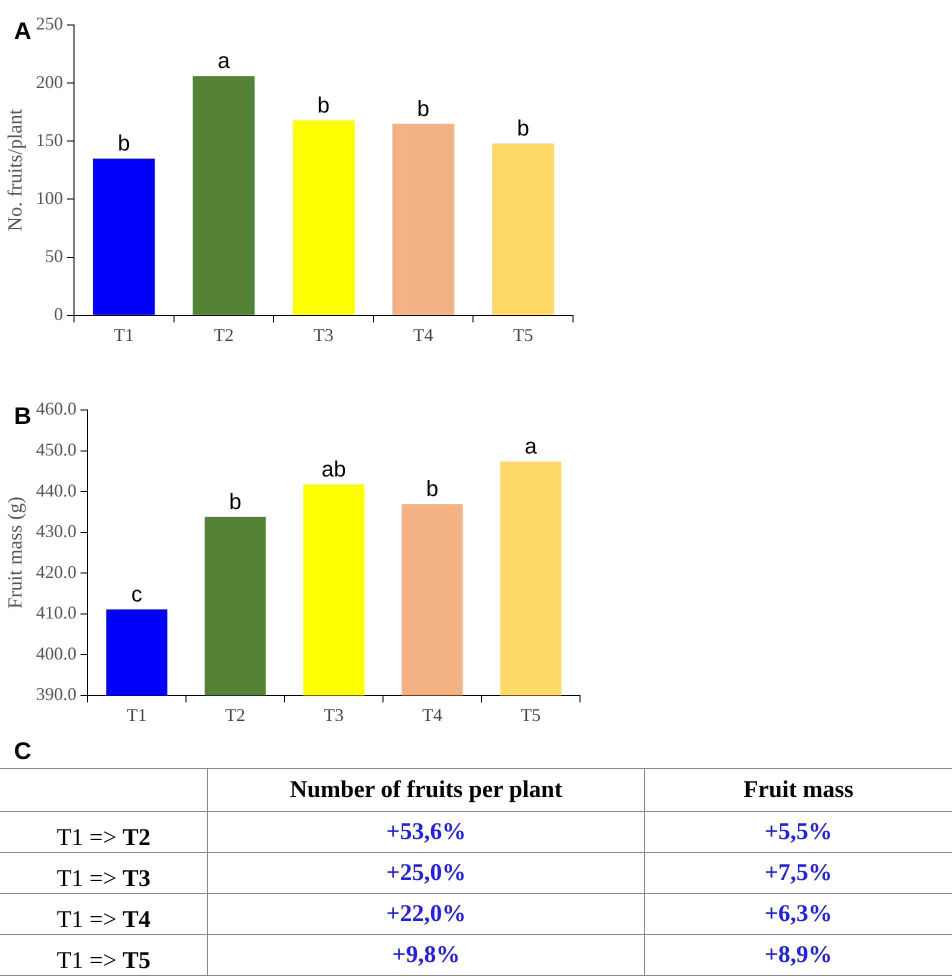 Image resolution: width=952 pixels, height=977 pixels. What do you see at coordinates (56, 694) in the screenshot?
I see `y-tick-label: 390.0` at bounding box center [56, 694].